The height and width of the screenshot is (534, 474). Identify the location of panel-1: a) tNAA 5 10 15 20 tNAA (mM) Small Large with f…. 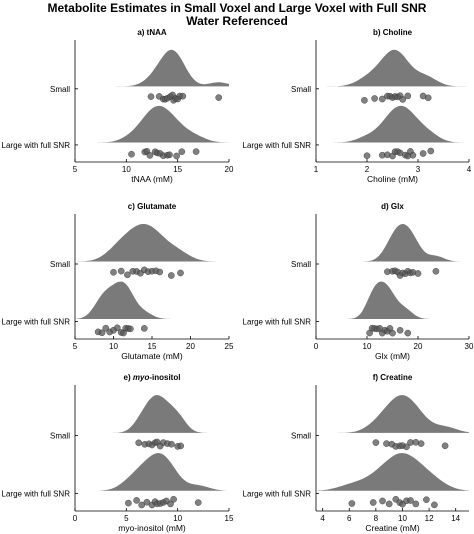
(118, 106).